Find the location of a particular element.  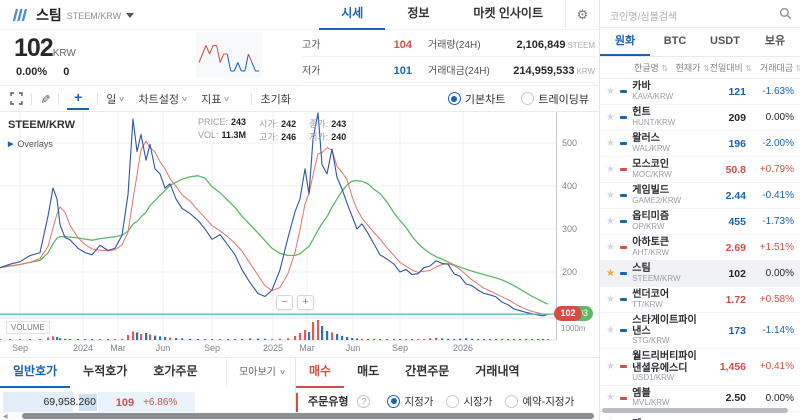

tab-누적호가: 누적호가 is located at coordinates (105, 371).